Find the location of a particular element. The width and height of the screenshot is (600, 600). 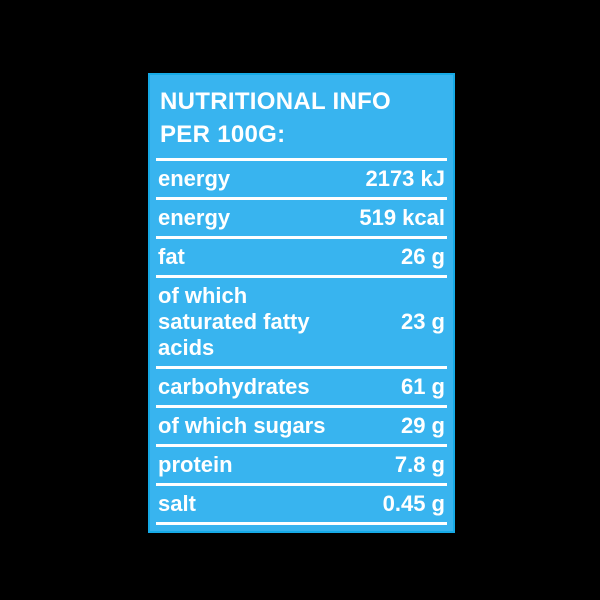

row-label: of which sugars is located at coordinates (242, 425).